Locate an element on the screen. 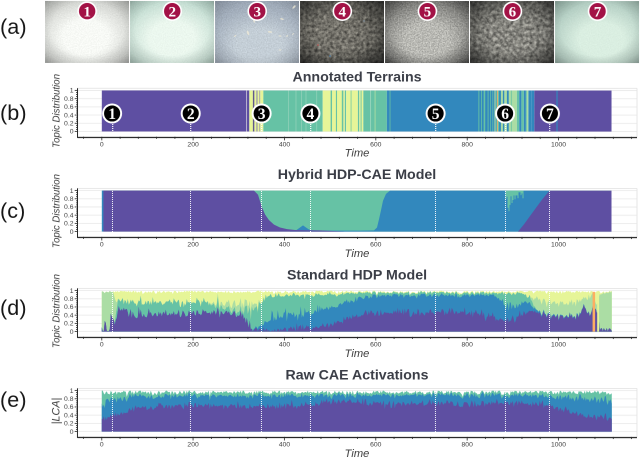 Image resolution: width=640 pixels, height=458 pixels. svg-text: Hybrid HDP-CAE Model is located at coordinates (357, 175).